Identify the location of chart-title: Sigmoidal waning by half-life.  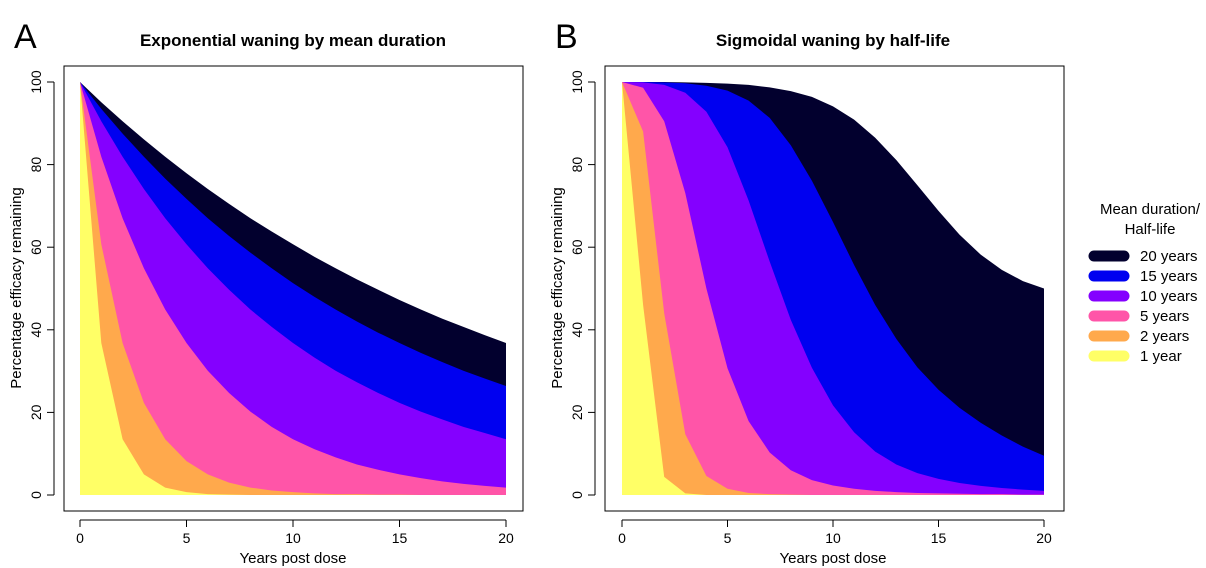
(833, 40).